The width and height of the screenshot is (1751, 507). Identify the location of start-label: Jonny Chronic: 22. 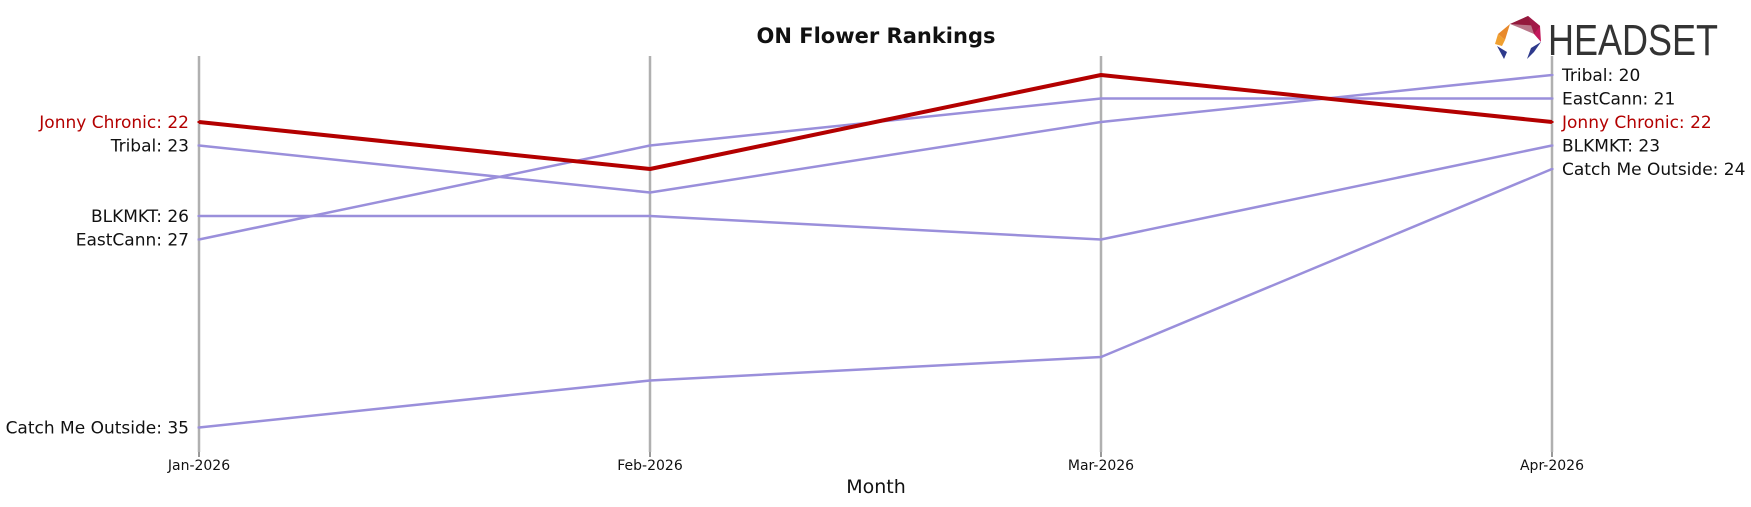
(113, 123).